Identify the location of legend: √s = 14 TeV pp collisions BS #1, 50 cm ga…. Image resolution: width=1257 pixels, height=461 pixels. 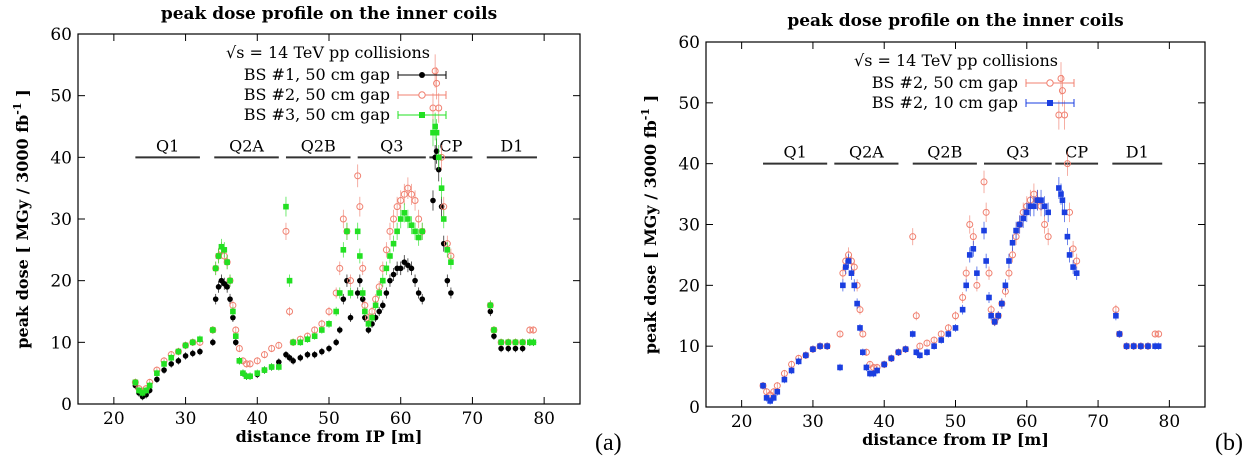
(336, 83).